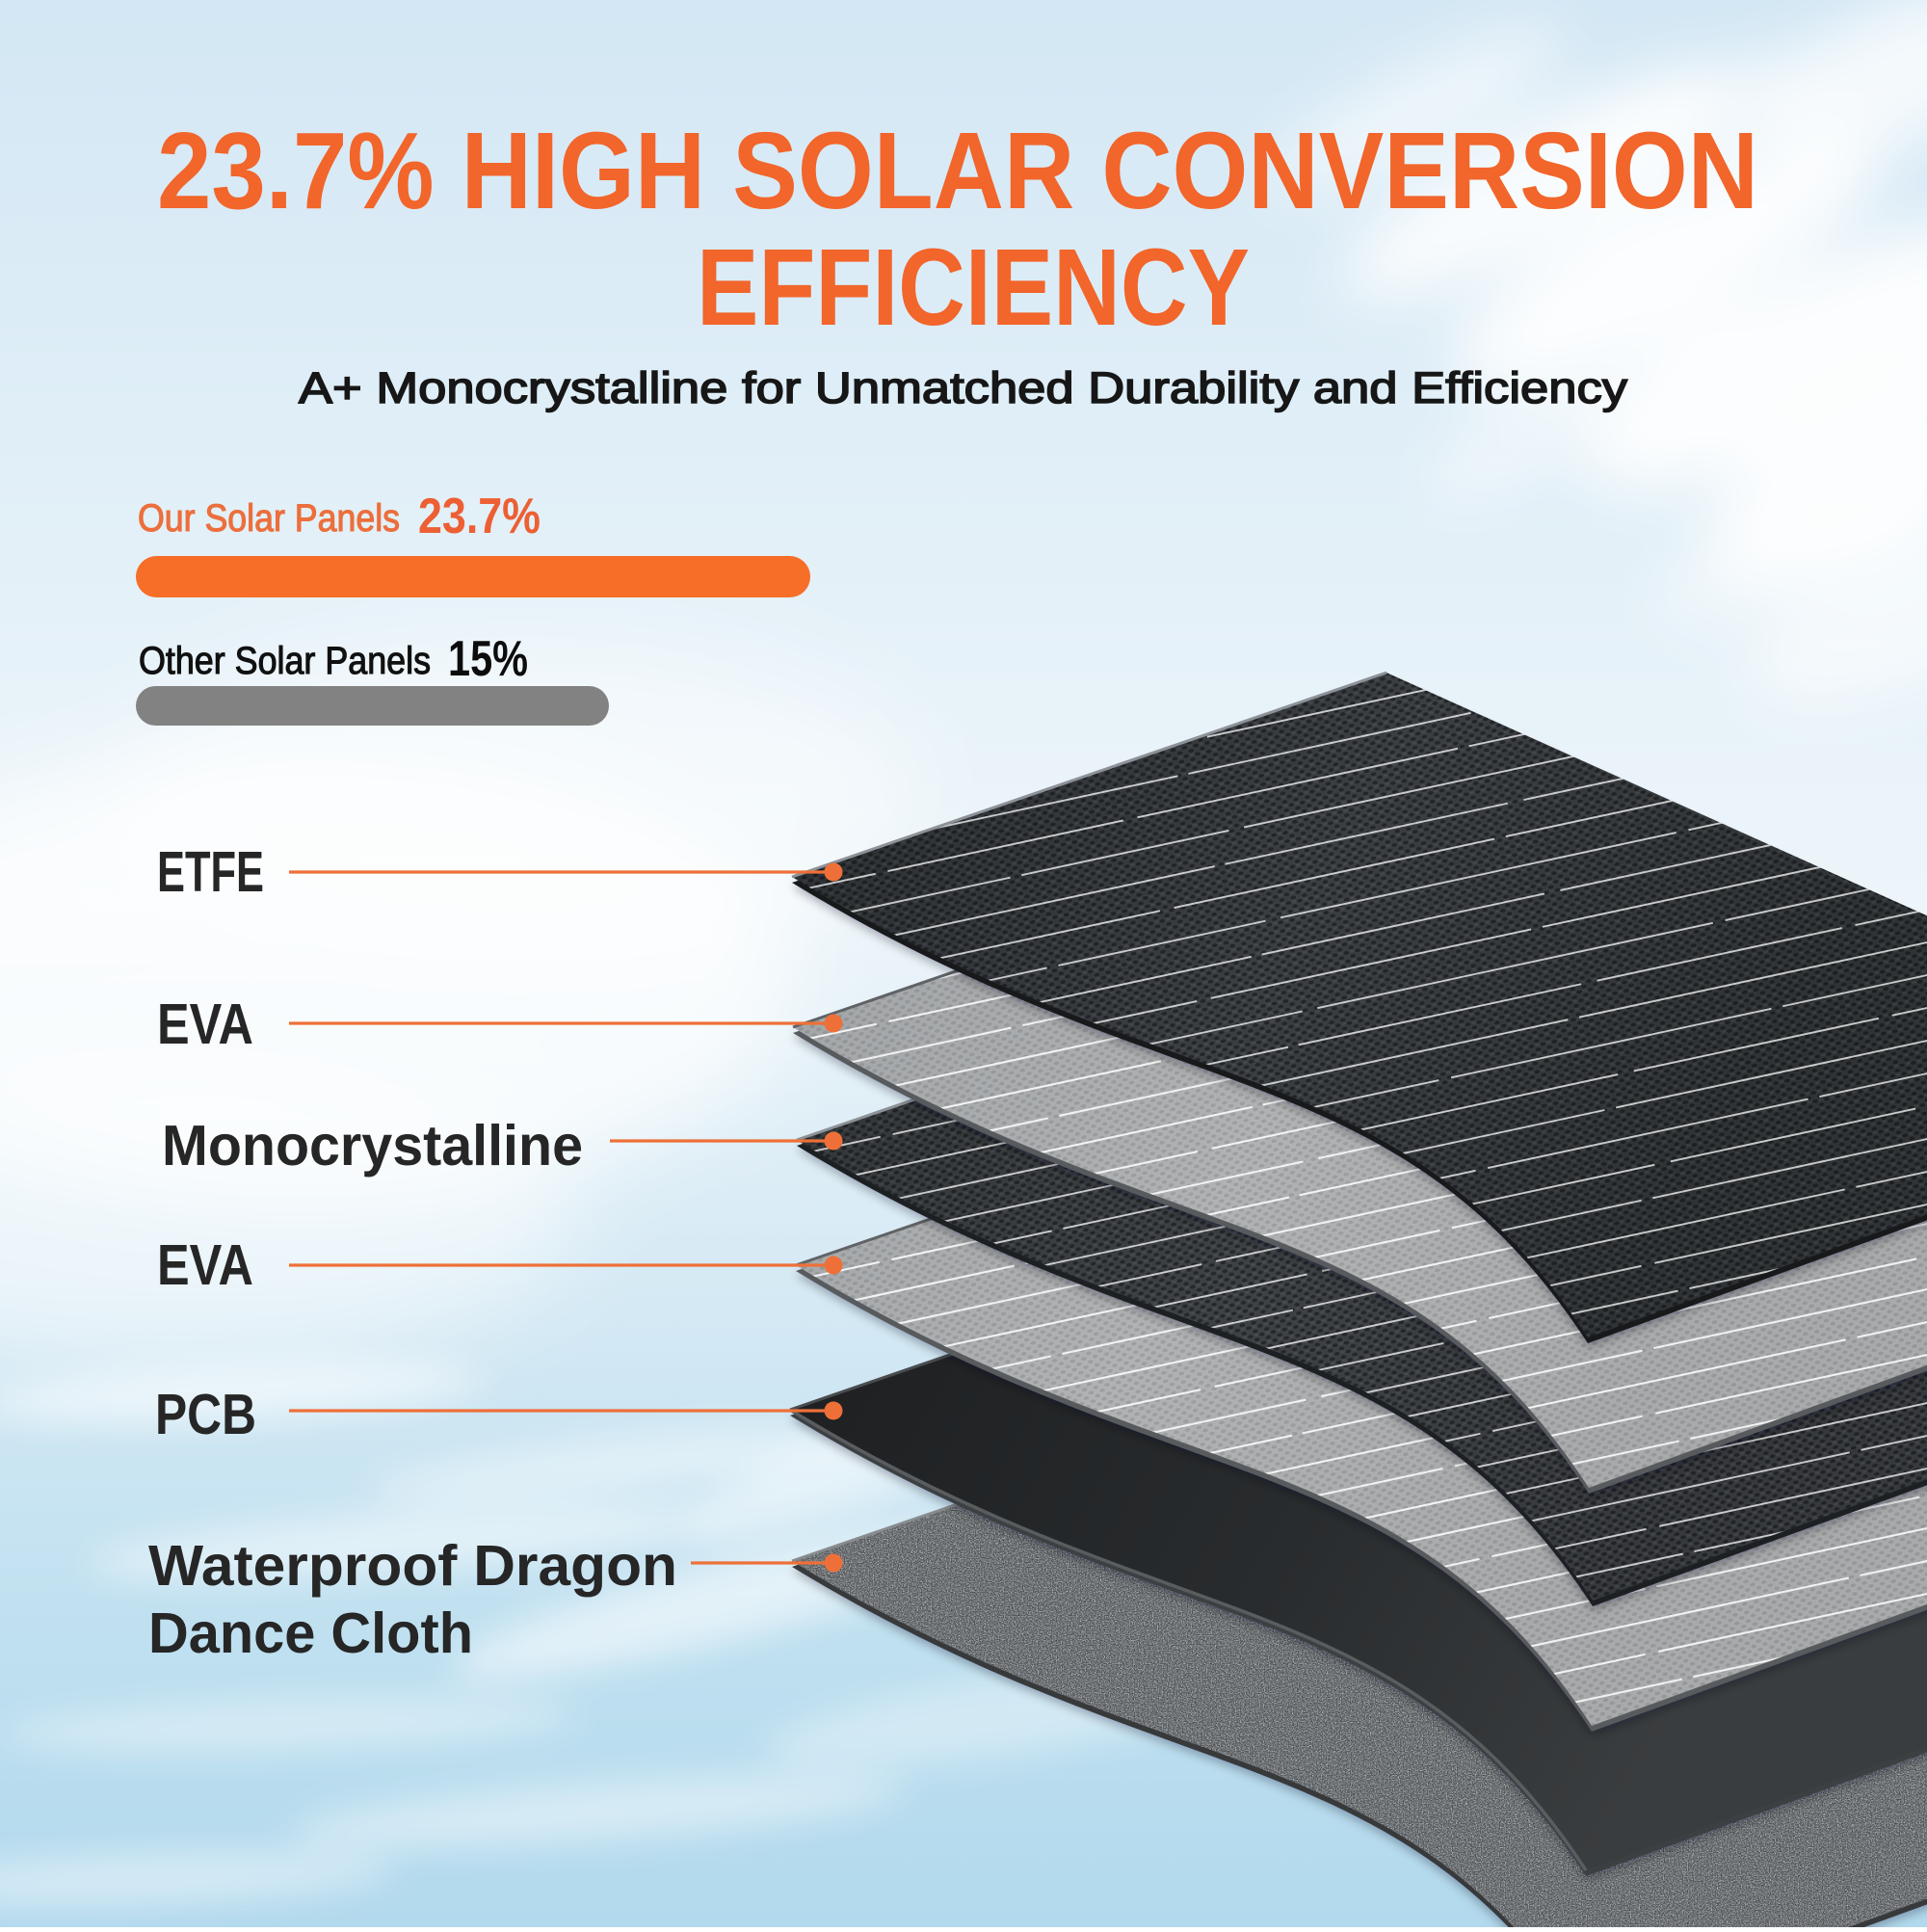  I want to click on svg-text: 15%, so click(488, 659).